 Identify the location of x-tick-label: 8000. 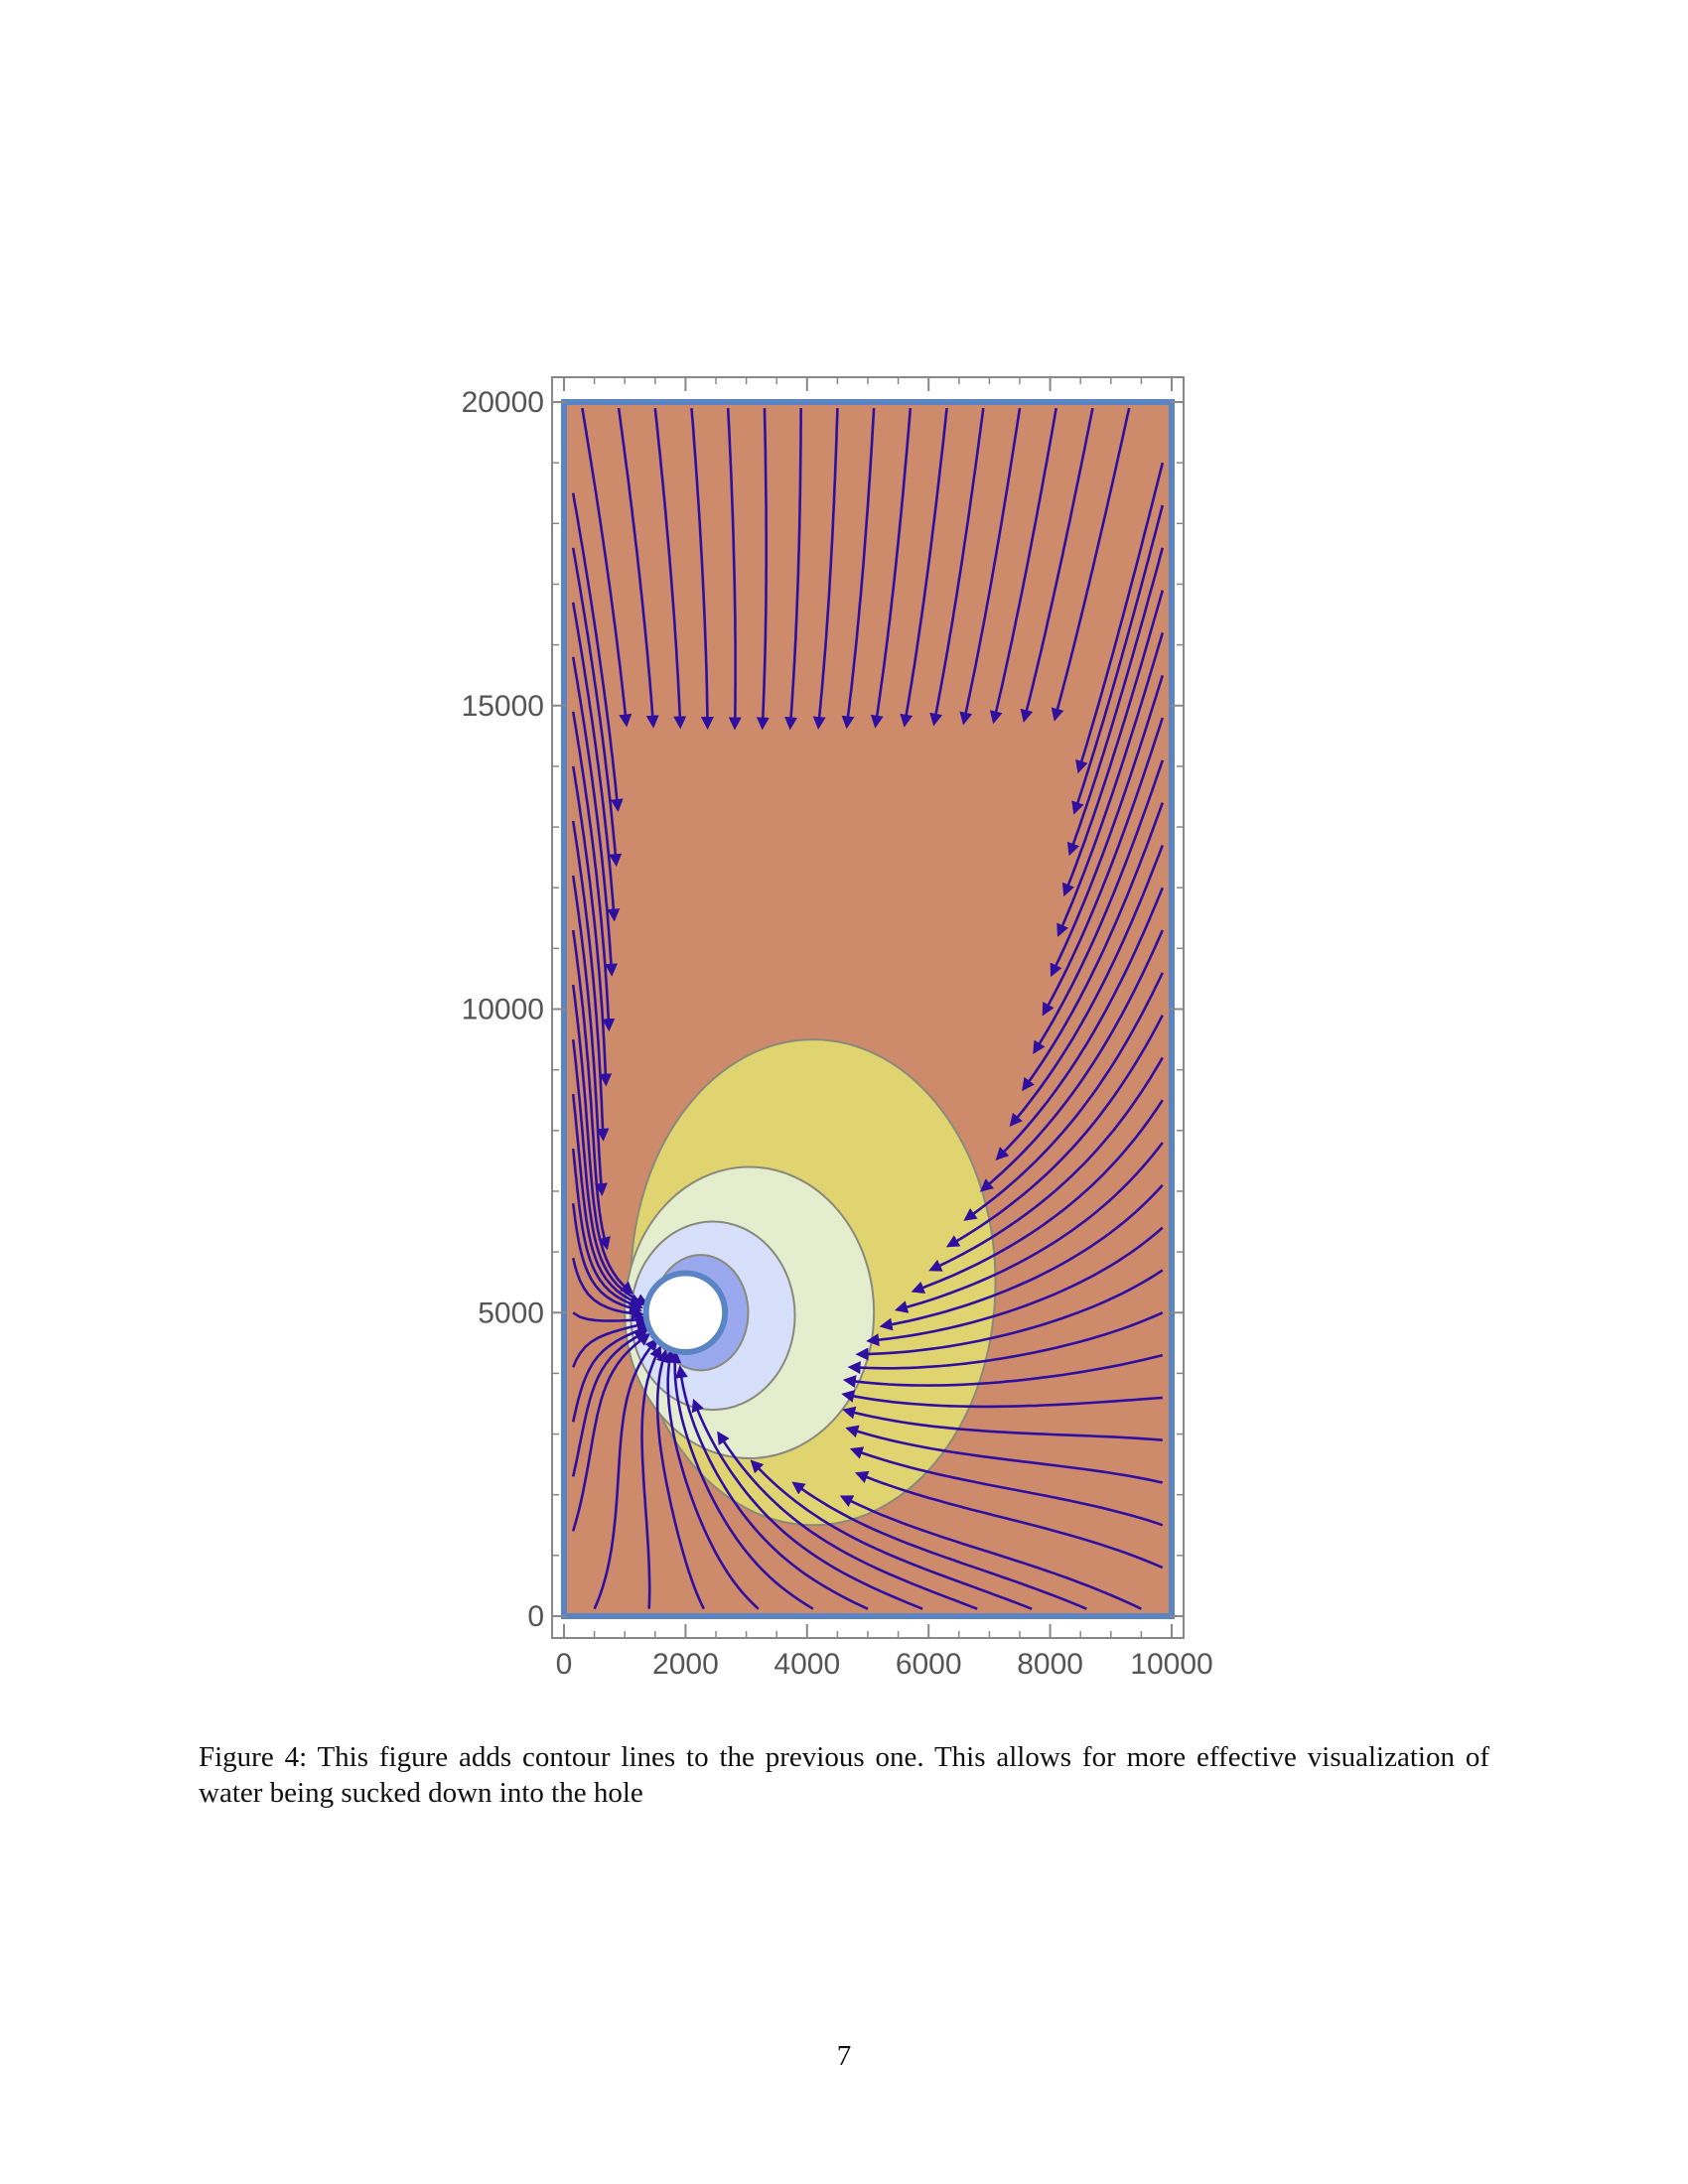
(1050, 1664).